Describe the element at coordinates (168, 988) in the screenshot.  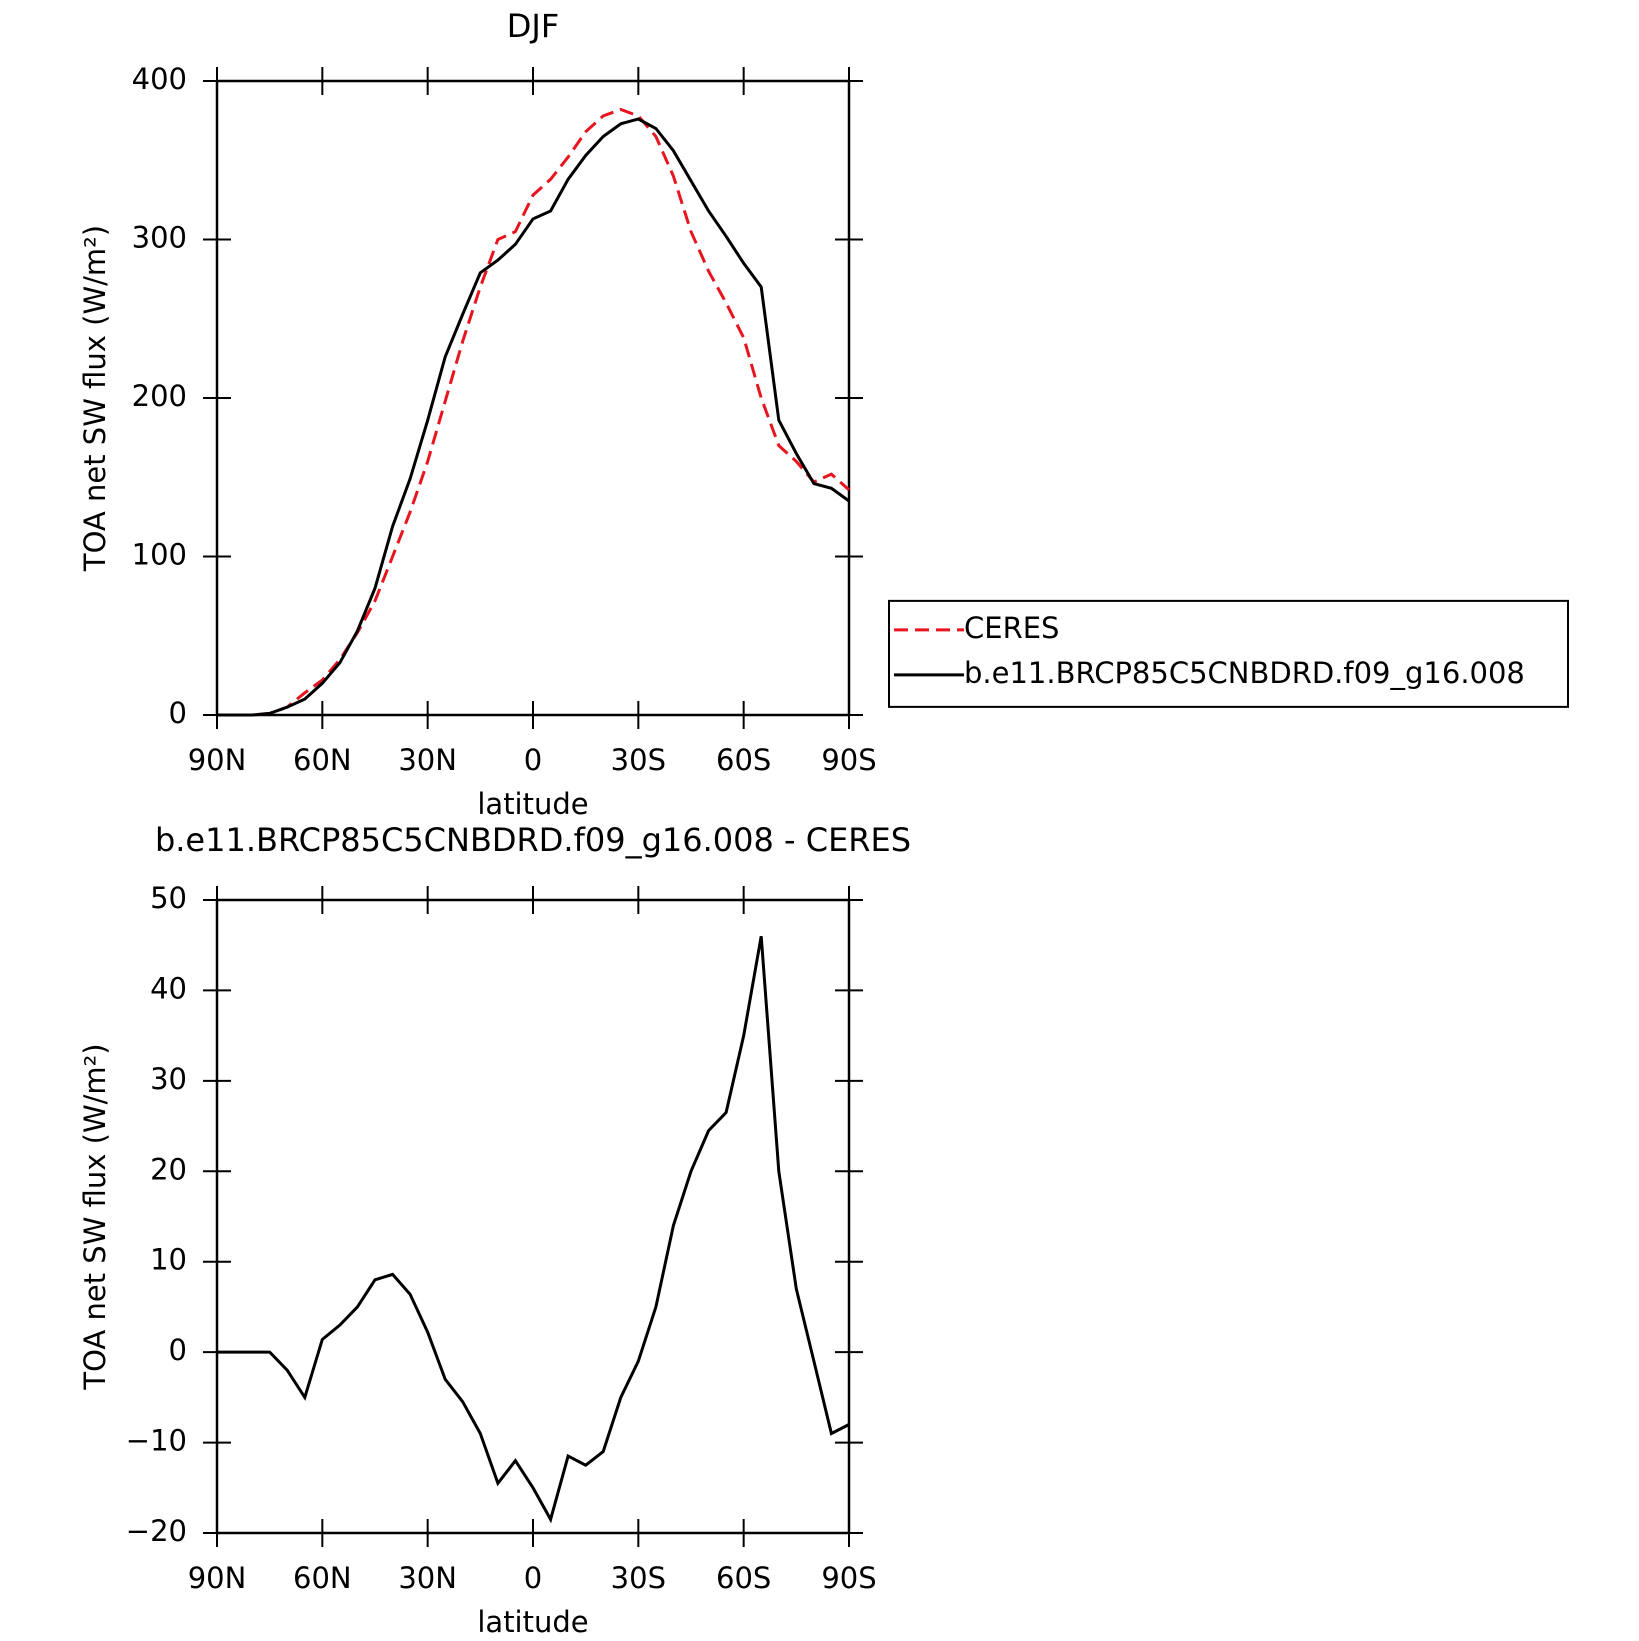
I see `y-tick-label: 40` at that location.